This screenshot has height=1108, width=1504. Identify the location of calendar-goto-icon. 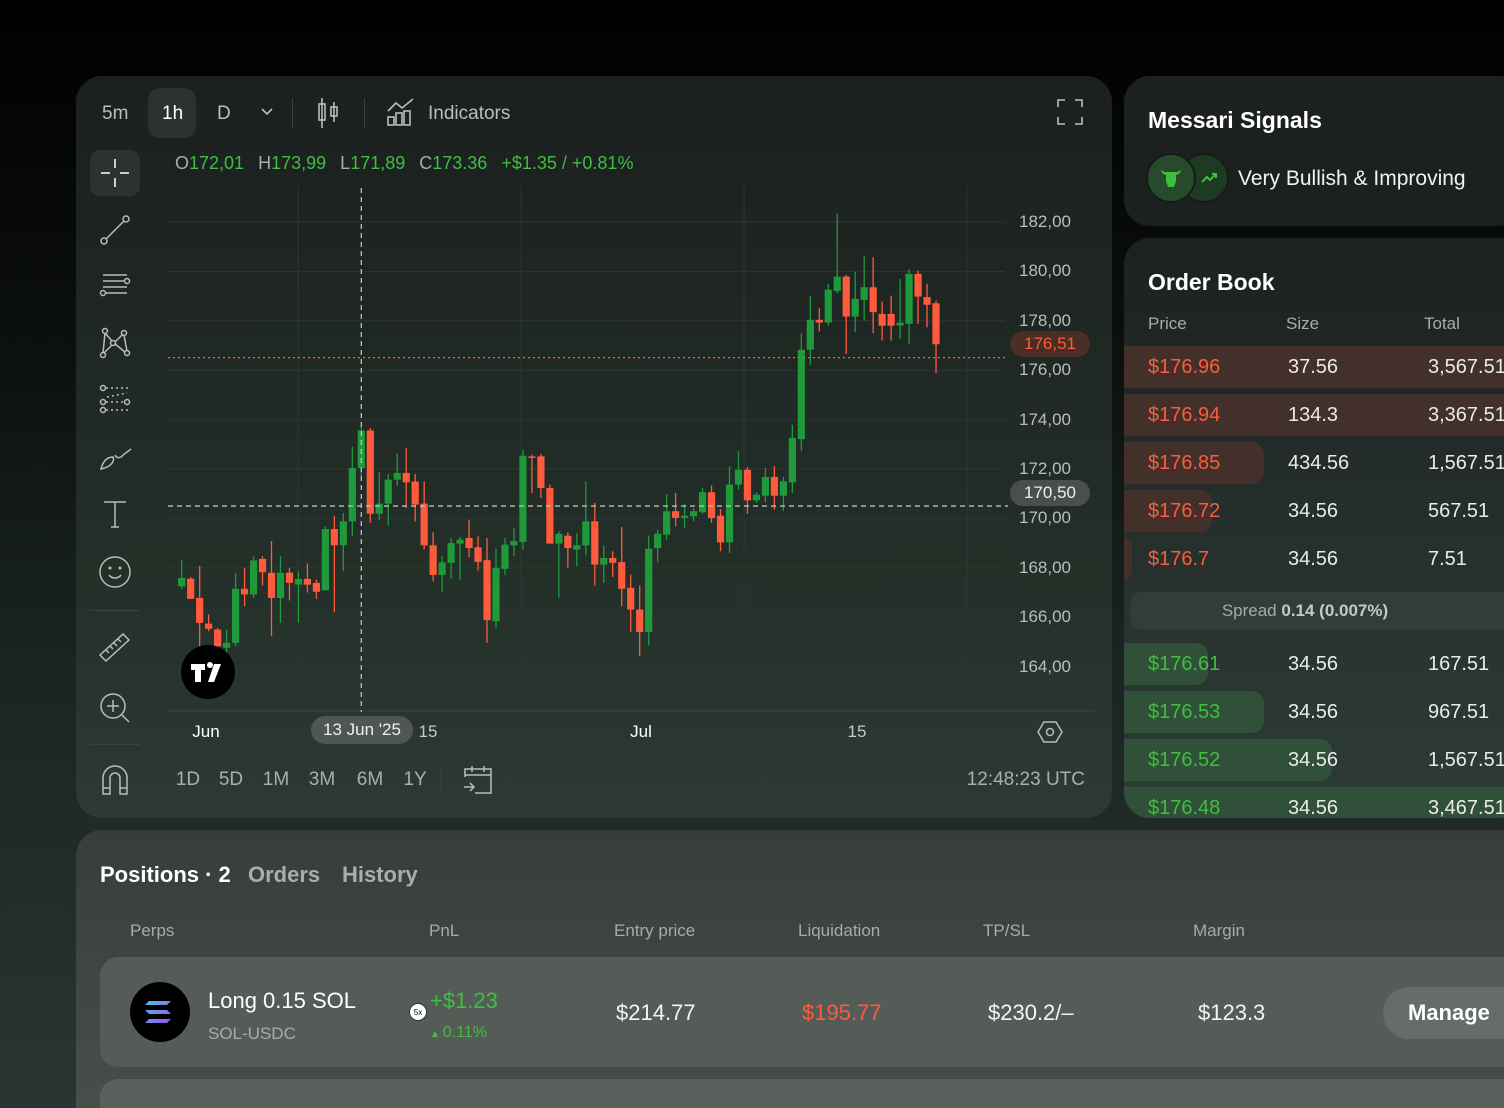
(478, 780).